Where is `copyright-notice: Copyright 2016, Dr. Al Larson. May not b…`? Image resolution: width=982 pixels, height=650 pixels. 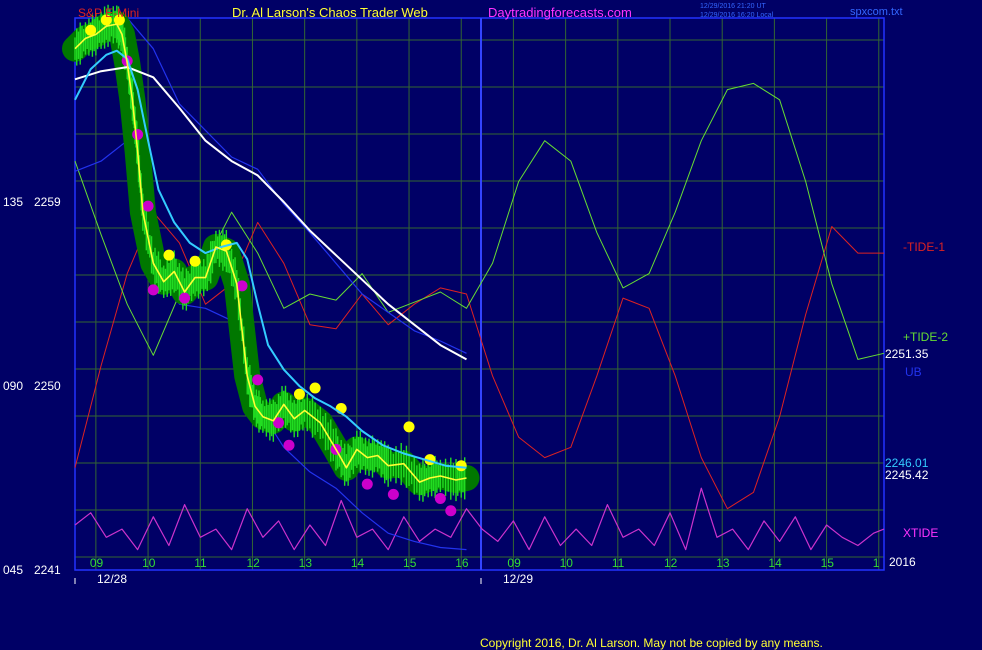
copyright-notice: Copyright 2016, Dr. Al Larson. May not b… is located at coordinates (651, 643).